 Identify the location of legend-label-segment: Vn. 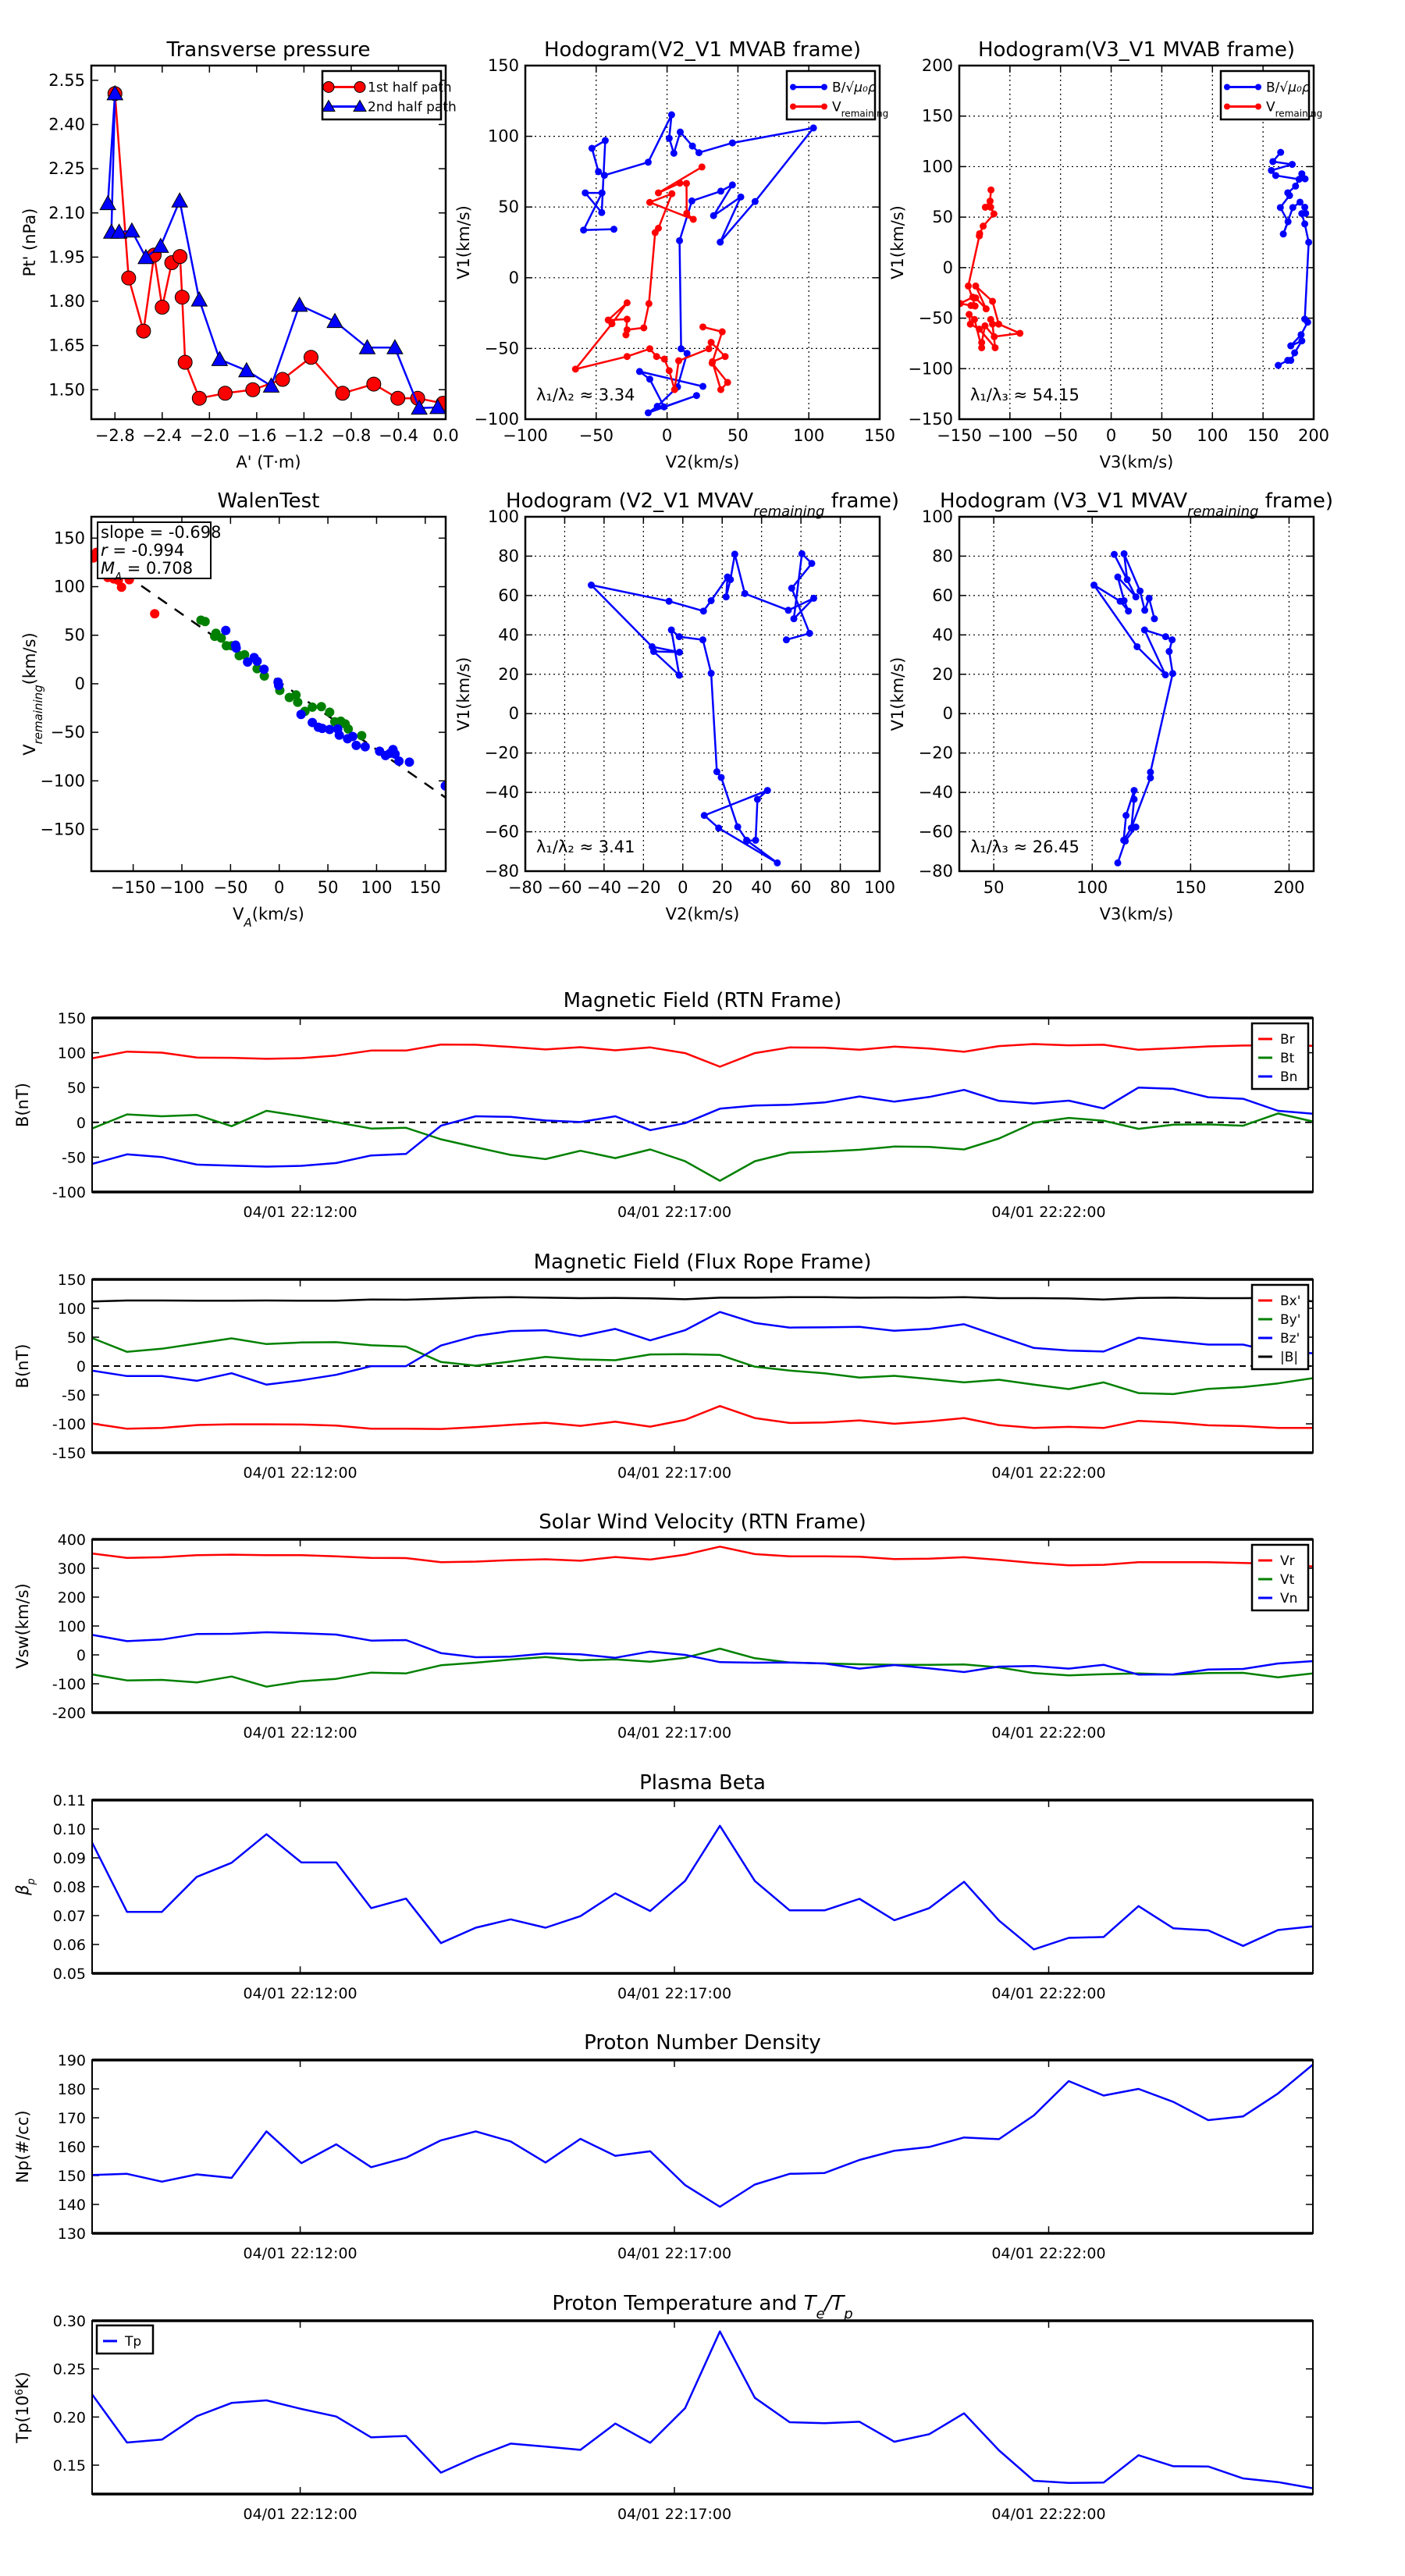
(1289, 1598).